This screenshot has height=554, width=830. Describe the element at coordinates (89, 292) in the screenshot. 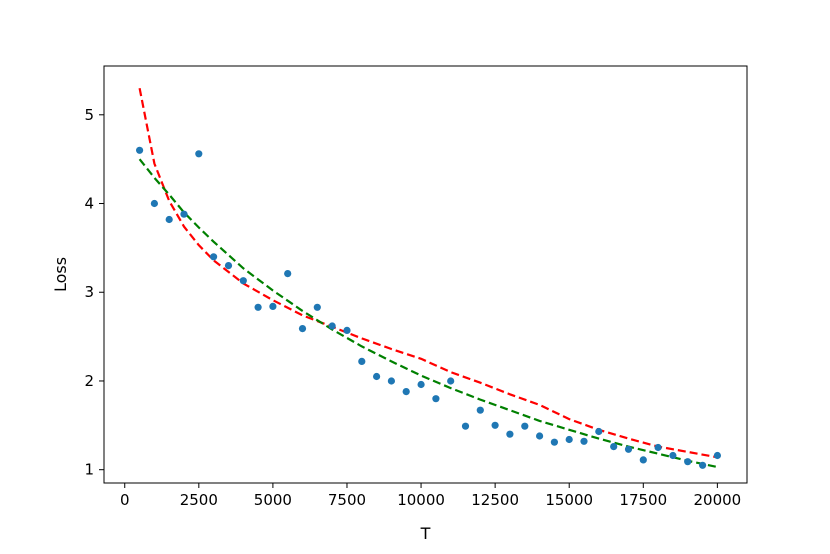

I see `y-tick-label: 3` at that location.